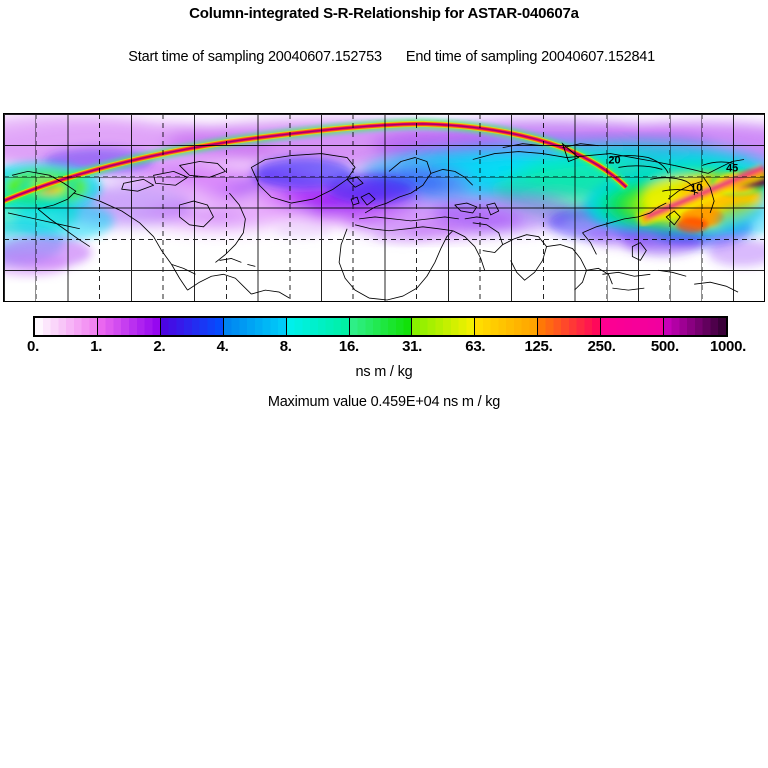 The image size is (768, 768). What do you see at coordinates (348, 346) in the screenshot?
I see `colorbar-tick-16: 16.` at bounding box center [348, 346].